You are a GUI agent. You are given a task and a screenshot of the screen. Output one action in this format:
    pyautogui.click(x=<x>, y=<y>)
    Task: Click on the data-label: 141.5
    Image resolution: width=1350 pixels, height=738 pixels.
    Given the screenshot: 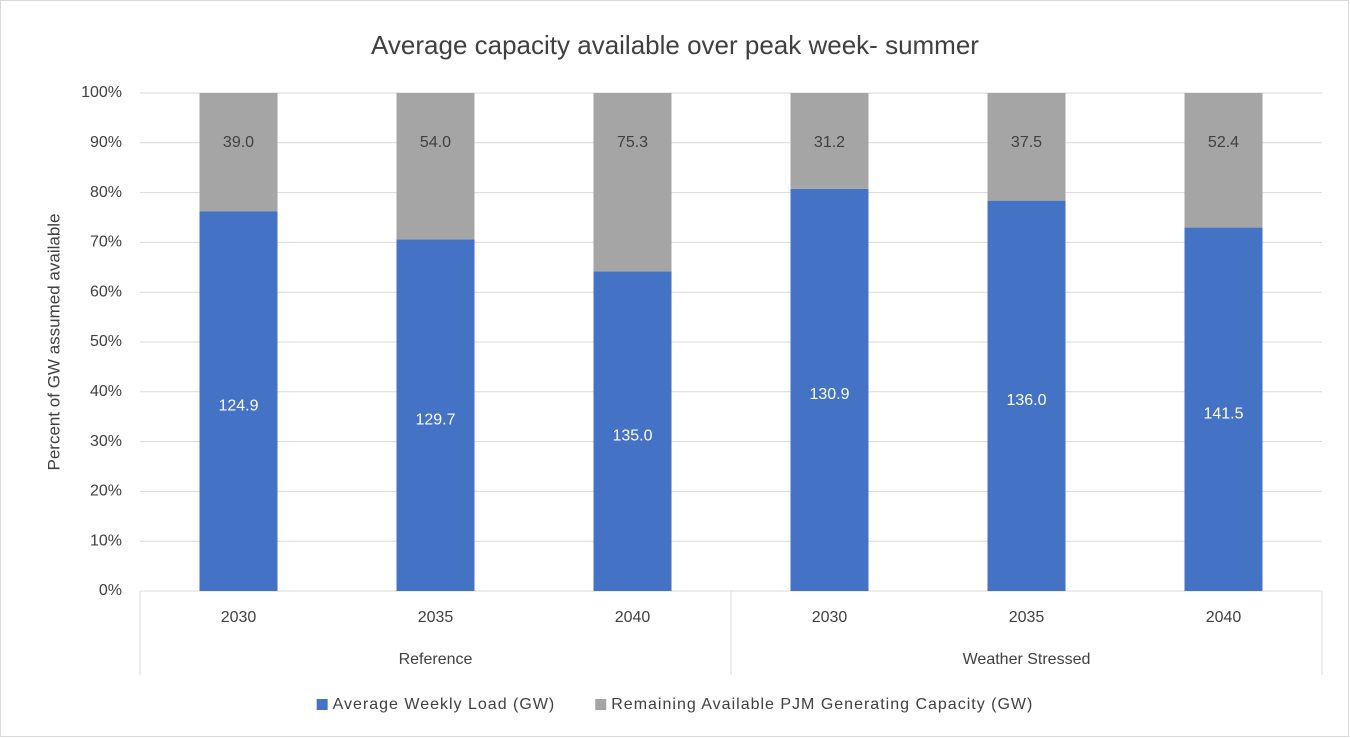 What is the action you would take?
    pyautogui.click(x=1223, y=414)
    